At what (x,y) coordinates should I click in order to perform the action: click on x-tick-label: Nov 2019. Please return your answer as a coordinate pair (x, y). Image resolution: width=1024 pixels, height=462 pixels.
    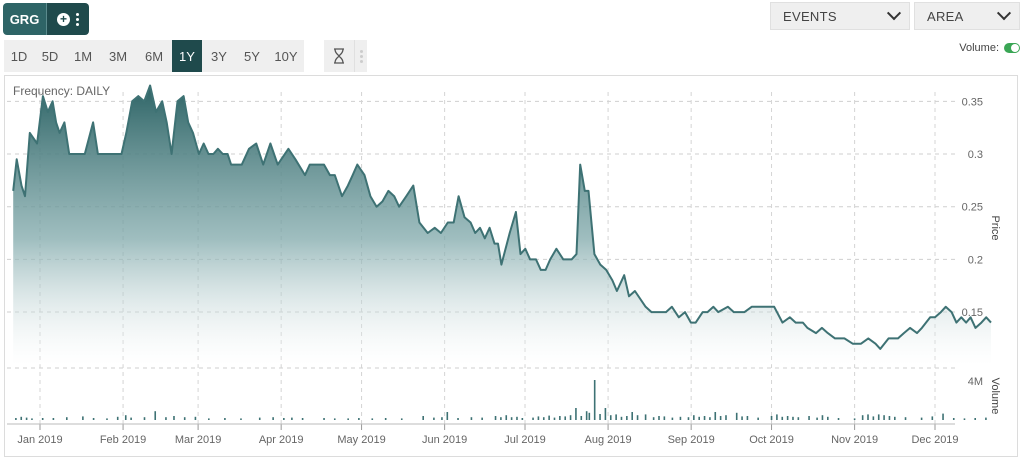
    Looking at the image, I should click on (854, 440).